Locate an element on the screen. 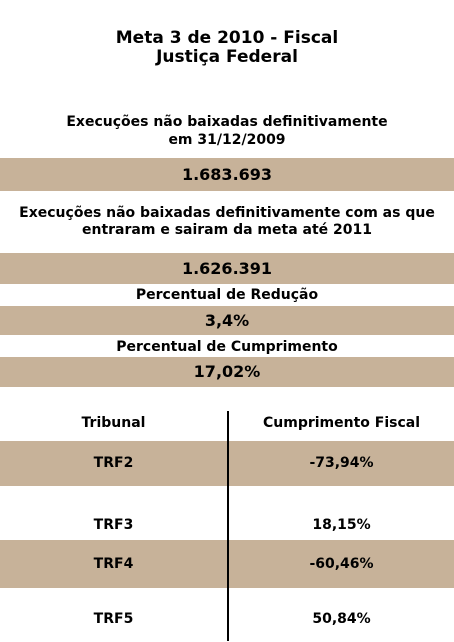 The height and width of the screenshot is (642, 454). executions-meta-value: 1.626.391 is located at coordinates (227, 268).